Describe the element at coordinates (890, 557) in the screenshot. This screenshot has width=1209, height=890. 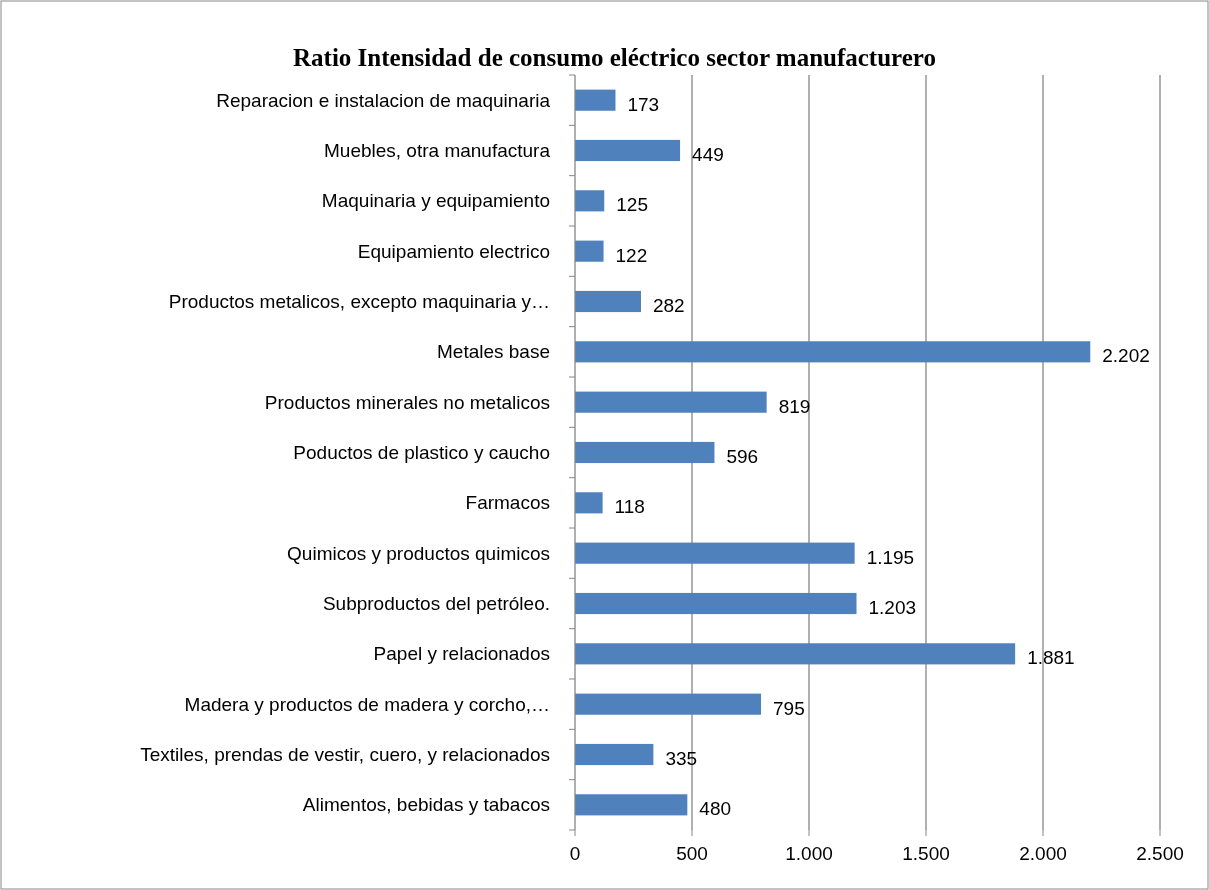
I see `data-label: 1.195` at that location.